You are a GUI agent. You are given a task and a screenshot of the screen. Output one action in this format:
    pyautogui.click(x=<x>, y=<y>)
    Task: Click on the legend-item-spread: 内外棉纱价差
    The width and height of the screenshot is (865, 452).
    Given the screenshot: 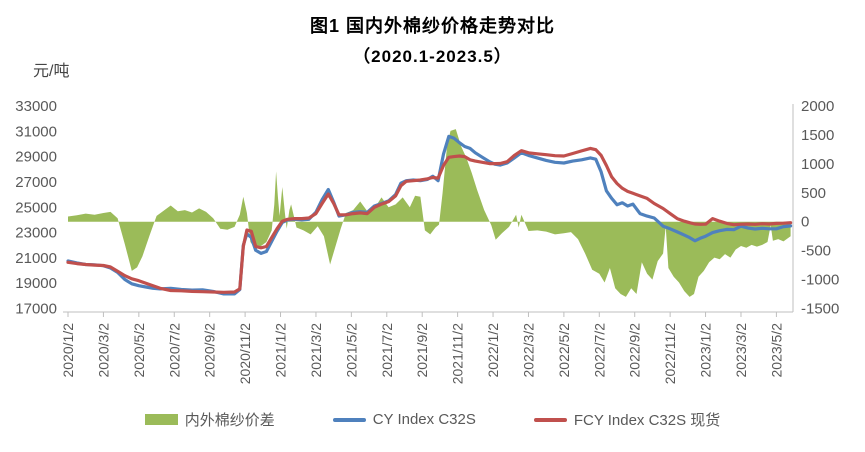 What is the action you would take?
    pyautogui.click(x=209, y=419)
    